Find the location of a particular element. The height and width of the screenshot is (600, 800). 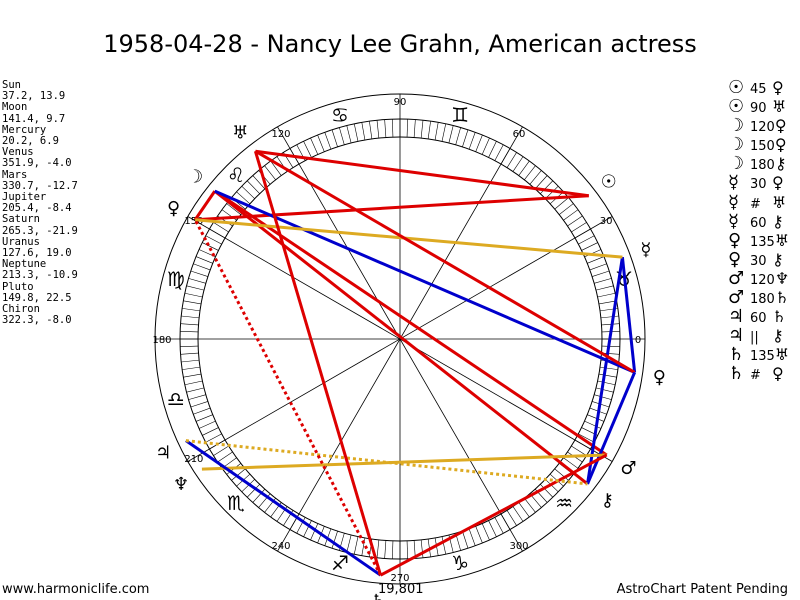

aspect-row: ☽ 120♀ is located at coordinates (764, 125).